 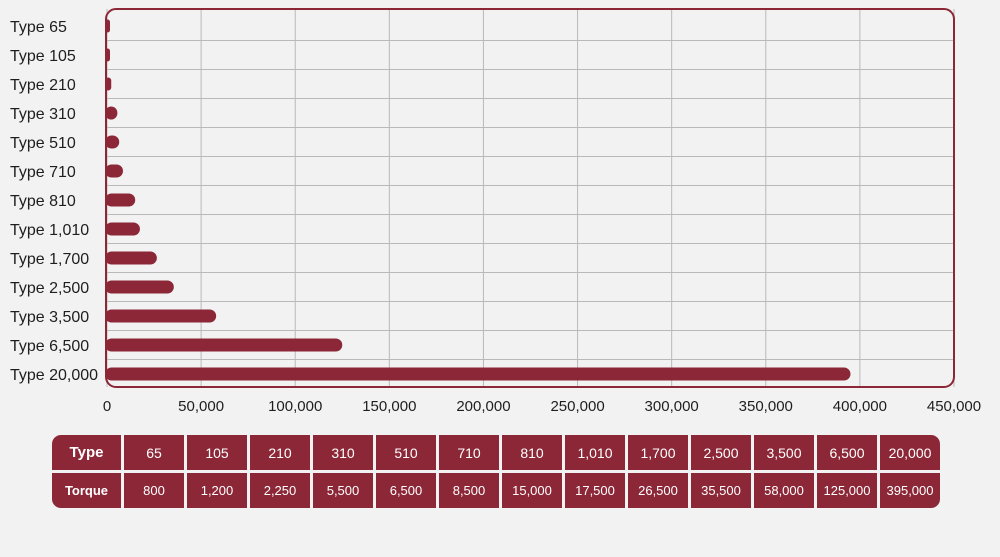 What do you see at coordinates (721, 452) in the screenshot?
I see `type-cell: 2,500` at bounding box center [721, 452].